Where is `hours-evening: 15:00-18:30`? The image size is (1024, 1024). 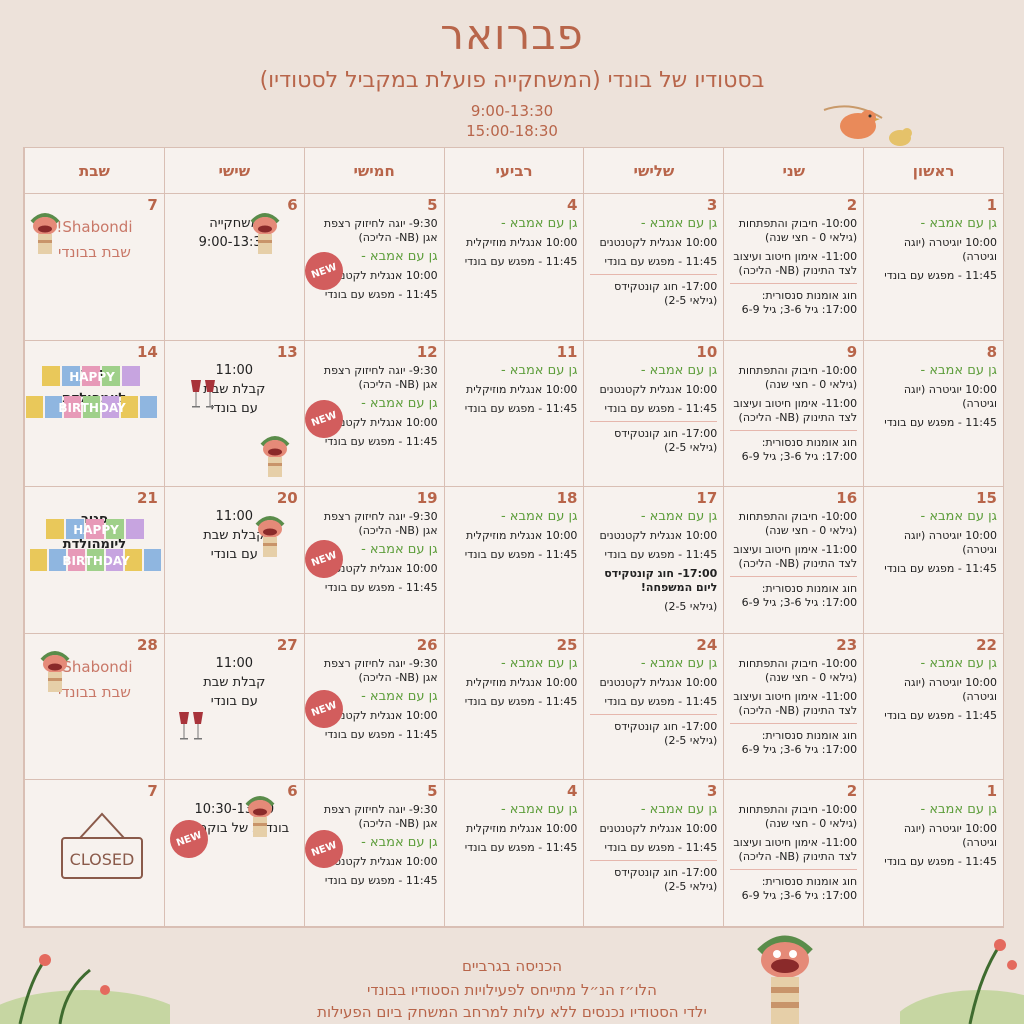 hours-evening: 15:00-18:30 is located at coordinates (512, 131).